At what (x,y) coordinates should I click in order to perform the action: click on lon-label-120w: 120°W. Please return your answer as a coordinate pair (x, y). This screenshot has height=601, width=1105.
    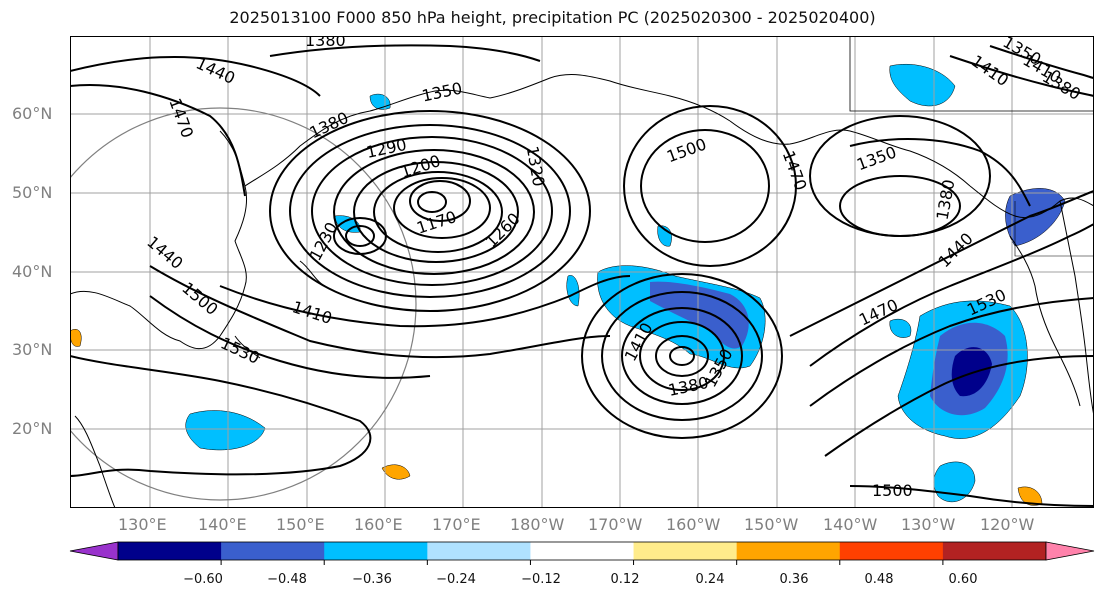
    Looking at the image, I should click on (1007, 524).